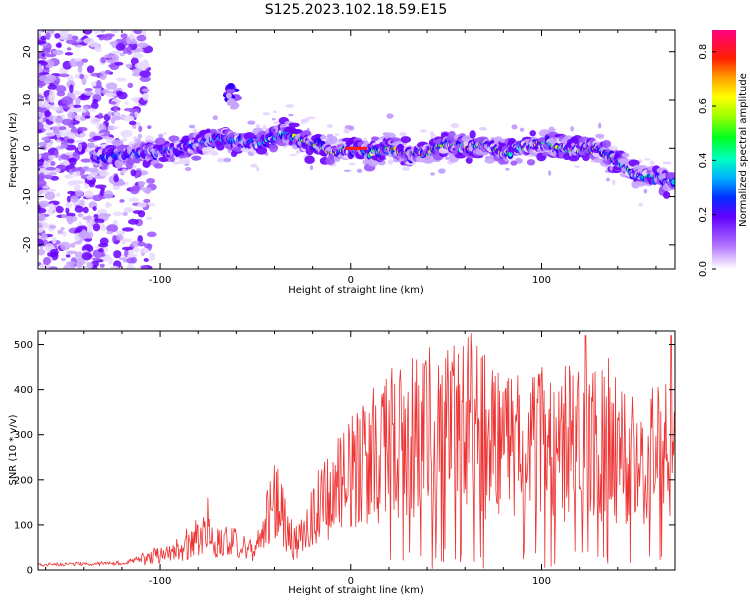 This screenshot has width=750, height=600. What do you see at coordinates (27, 196) in the screenshot?
I see `y-tick-label: -10` at bounding box center [27, 196].